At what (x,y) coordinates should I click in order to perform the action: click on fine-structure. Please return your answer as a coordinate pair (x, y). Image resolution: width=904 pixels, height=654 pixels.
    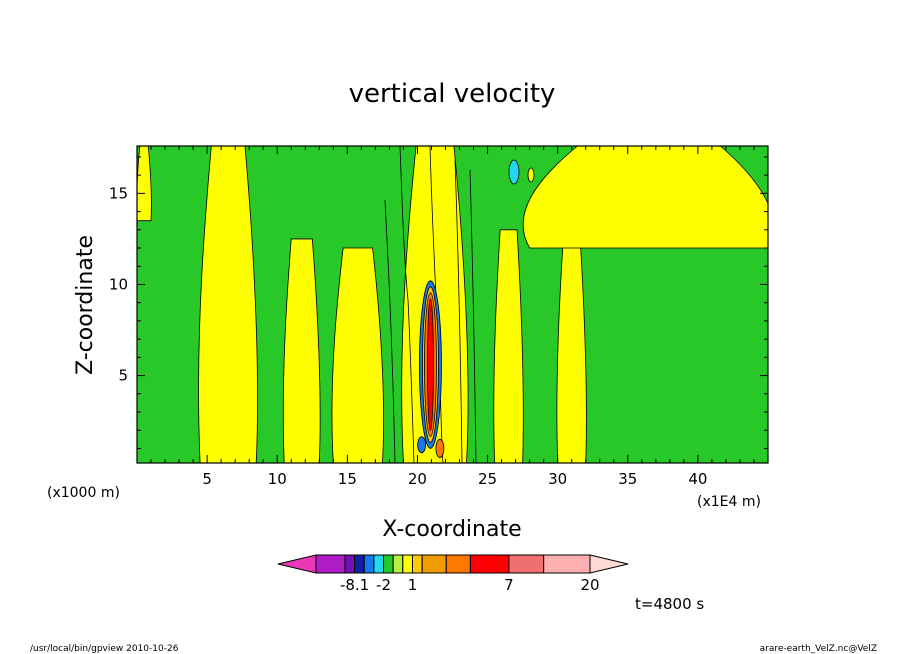
    Looking at the image, I should click on (459, 304).